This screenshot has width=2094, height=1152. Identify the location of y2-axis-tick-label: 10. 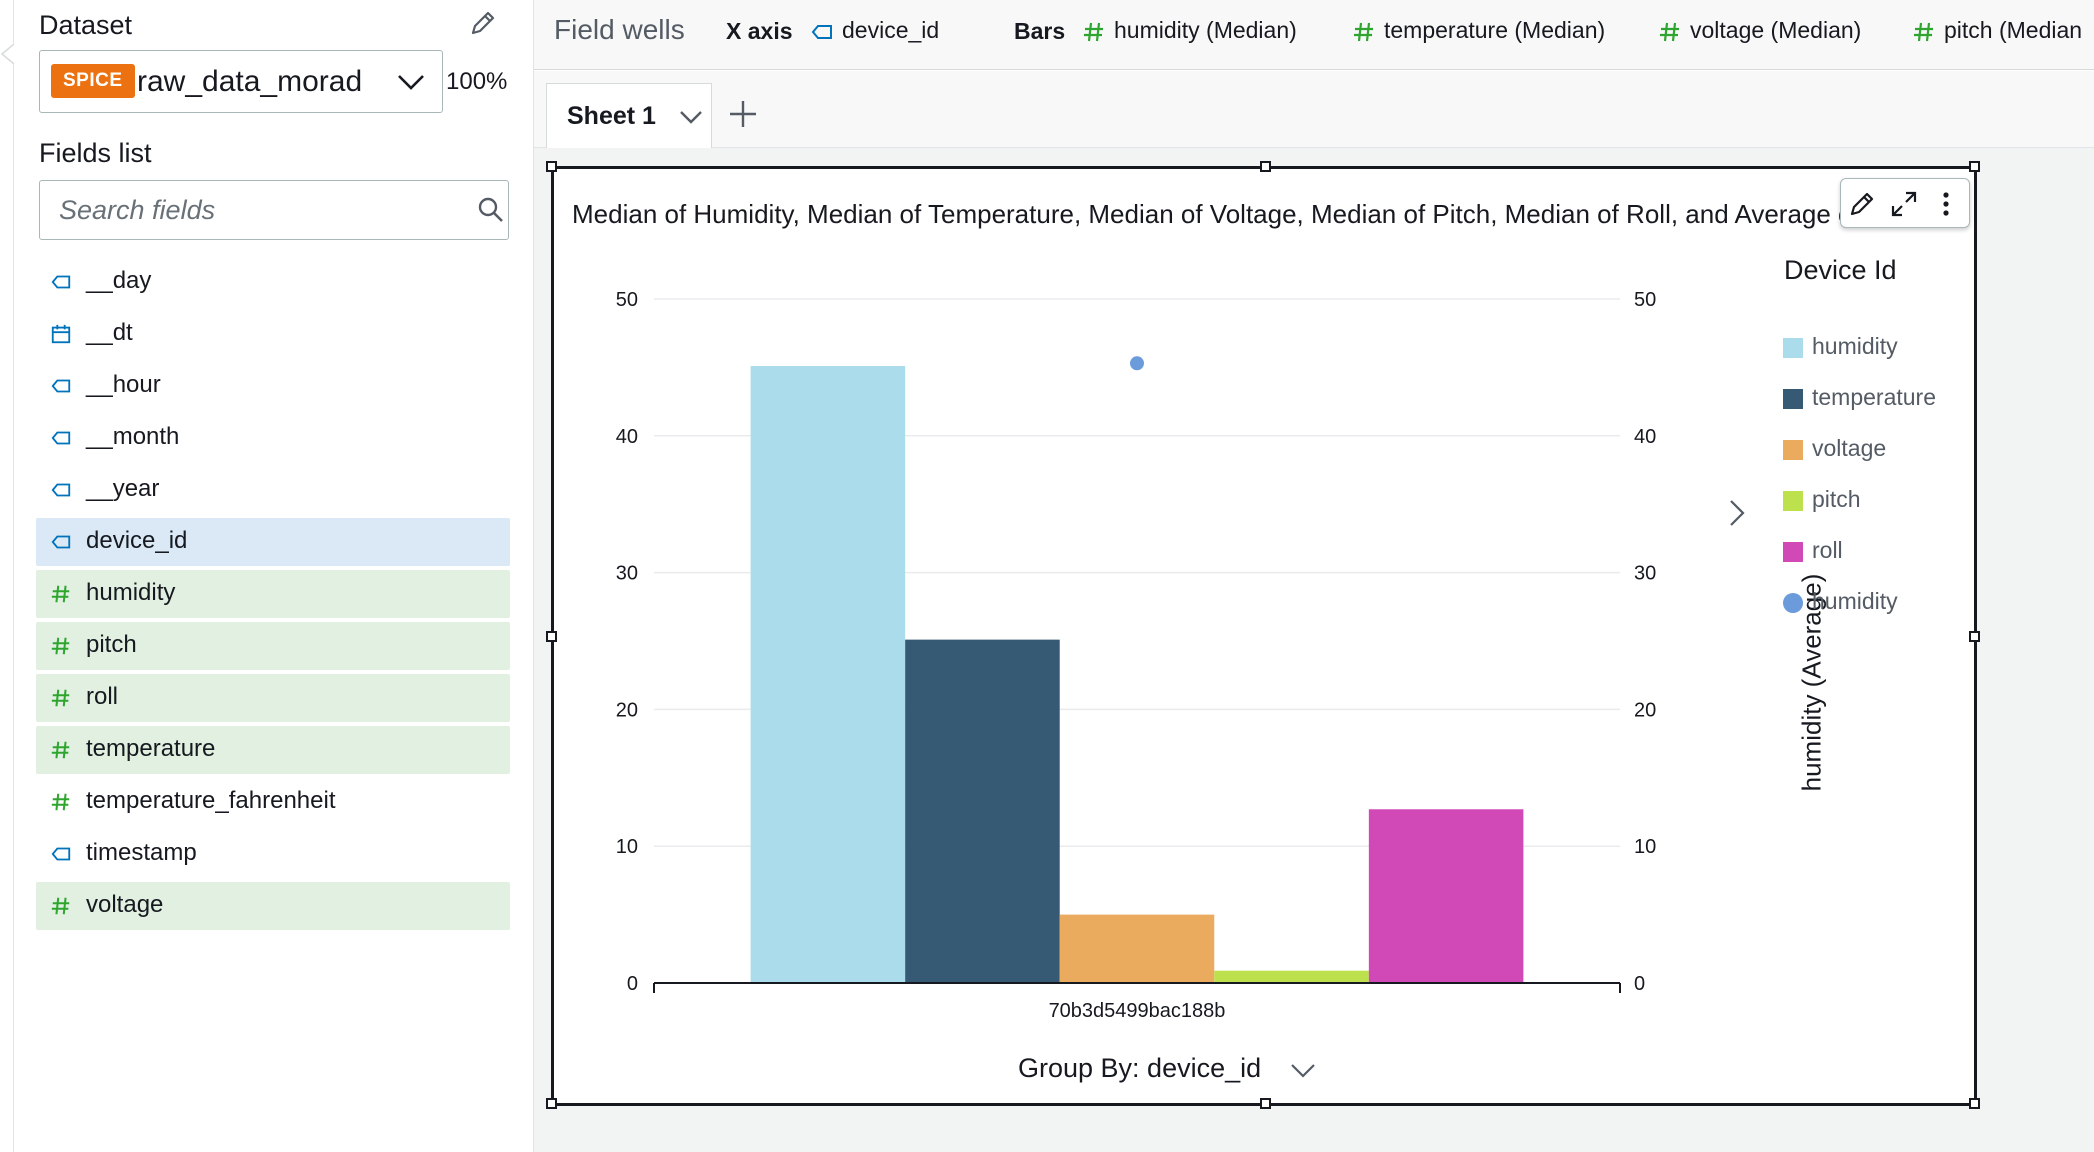
(1645, 847).